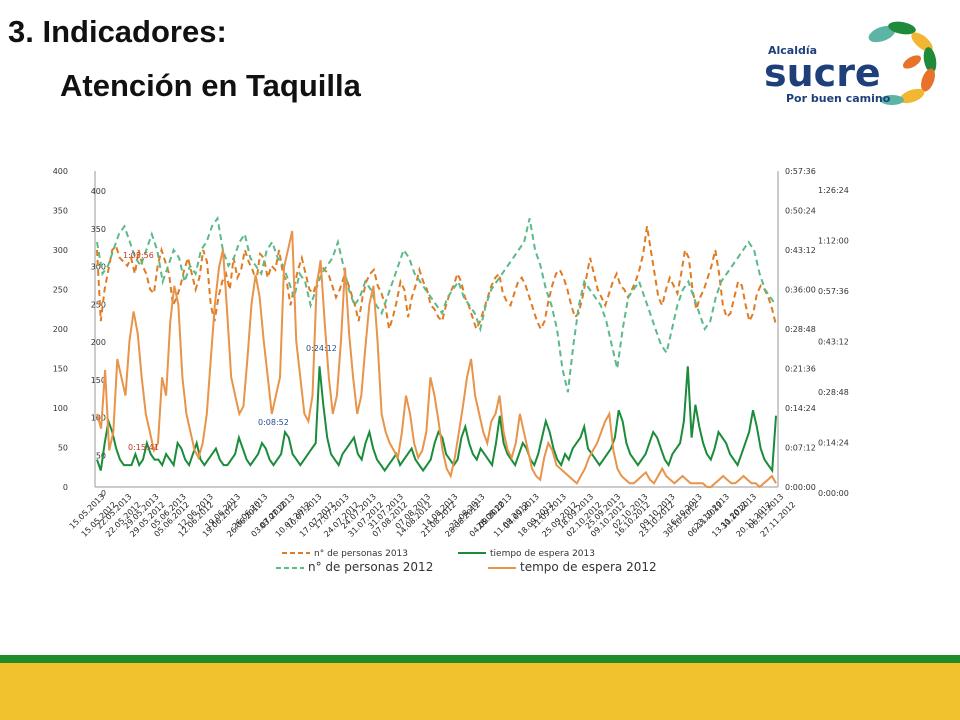 The image size is (960, 720). I want to click on chart-annotation: 0:08:52, so click(273, 422).